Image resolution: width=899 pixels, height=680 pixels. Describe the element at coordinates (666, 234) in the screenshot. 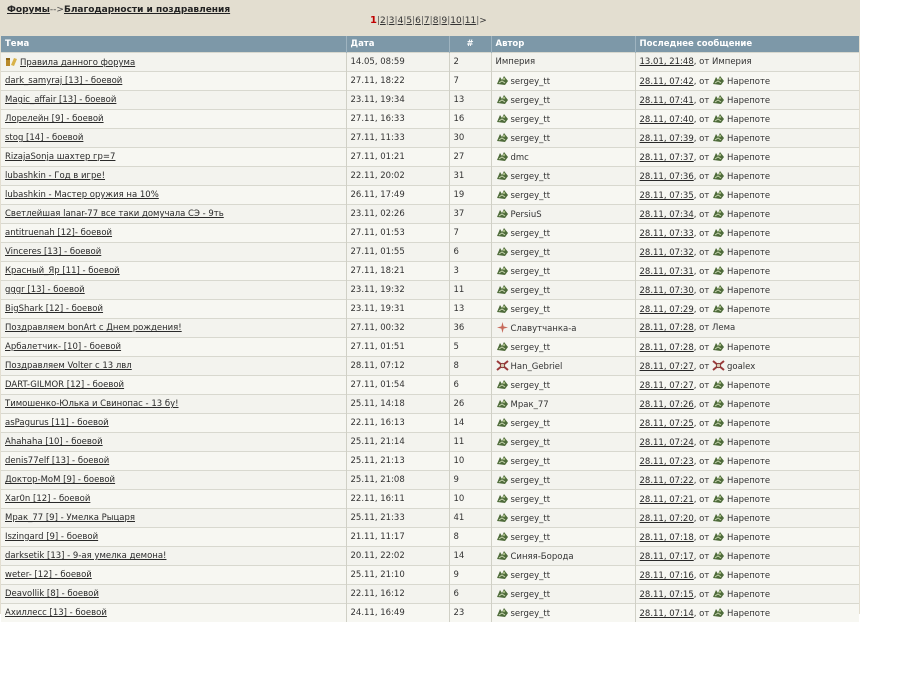

I see `last-post-link: 28.11, 07:33` at that location.